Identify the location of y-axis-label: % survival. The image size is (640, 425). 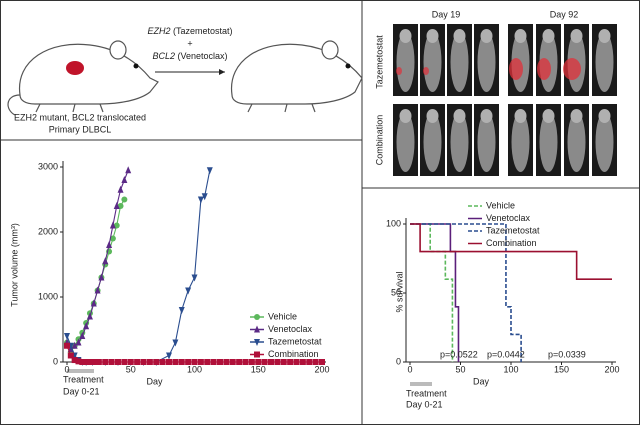
(399, 291).